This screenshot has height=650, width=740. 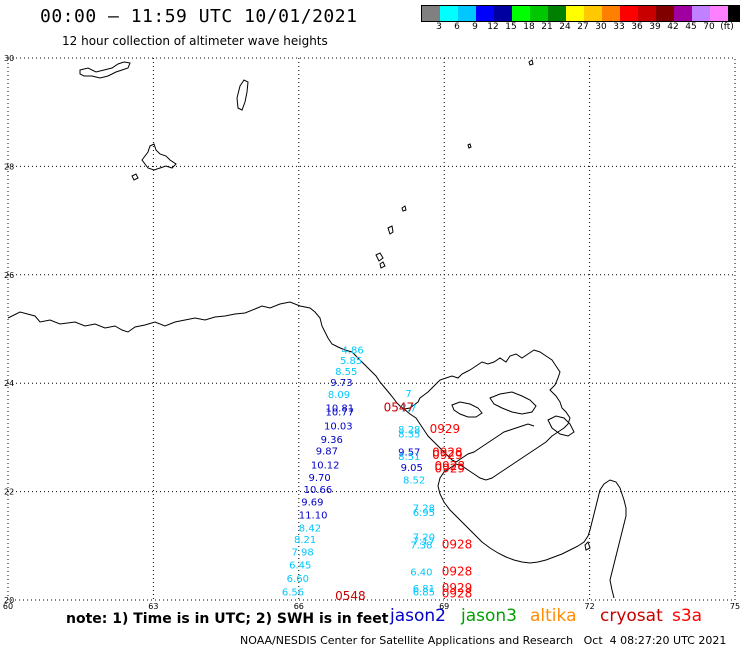 I want to click on wave-height-label: 8.28, so click(x=409, y=430).